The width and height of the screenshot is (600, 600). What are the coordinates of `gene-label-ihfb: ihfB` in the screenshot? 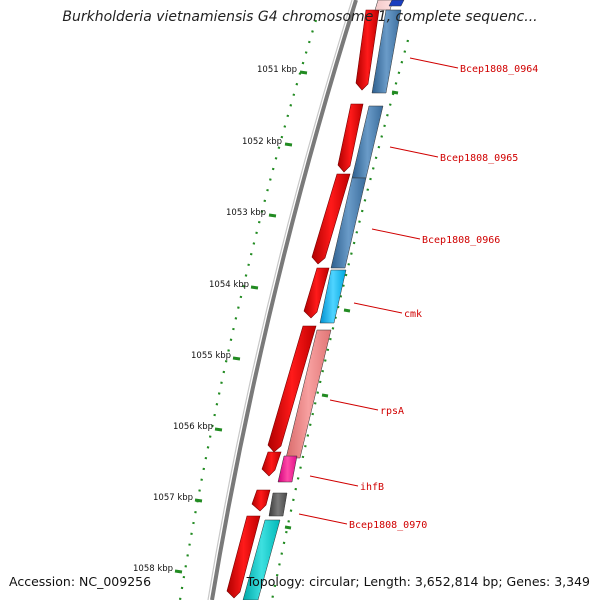 It's located at (372, 487).